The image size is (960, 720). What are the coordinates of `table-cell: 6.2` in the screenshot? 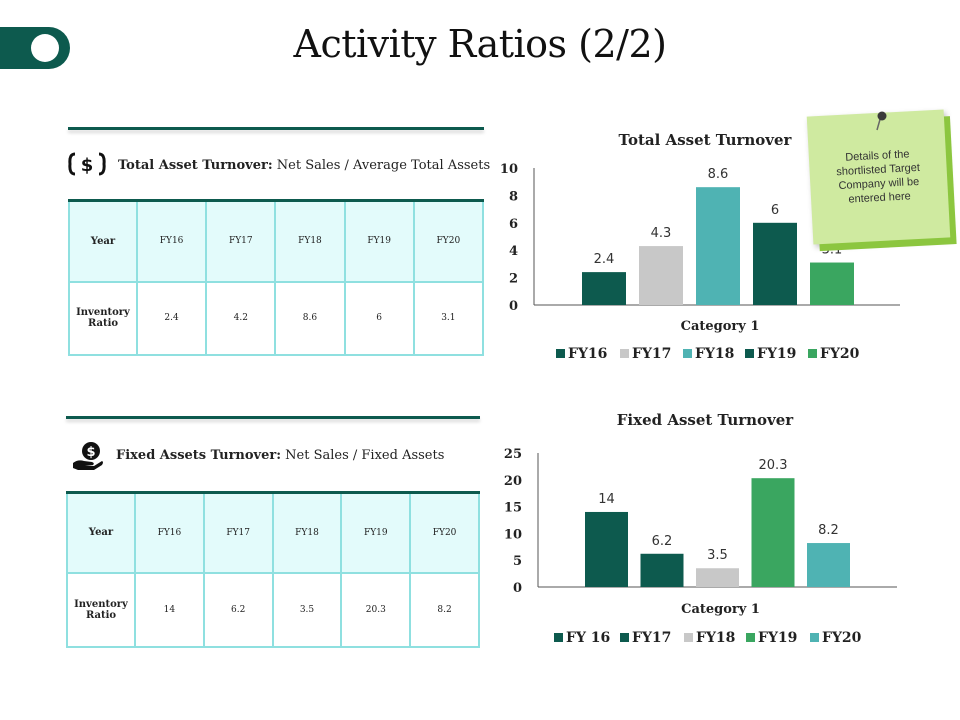 It's located at (238, 609).